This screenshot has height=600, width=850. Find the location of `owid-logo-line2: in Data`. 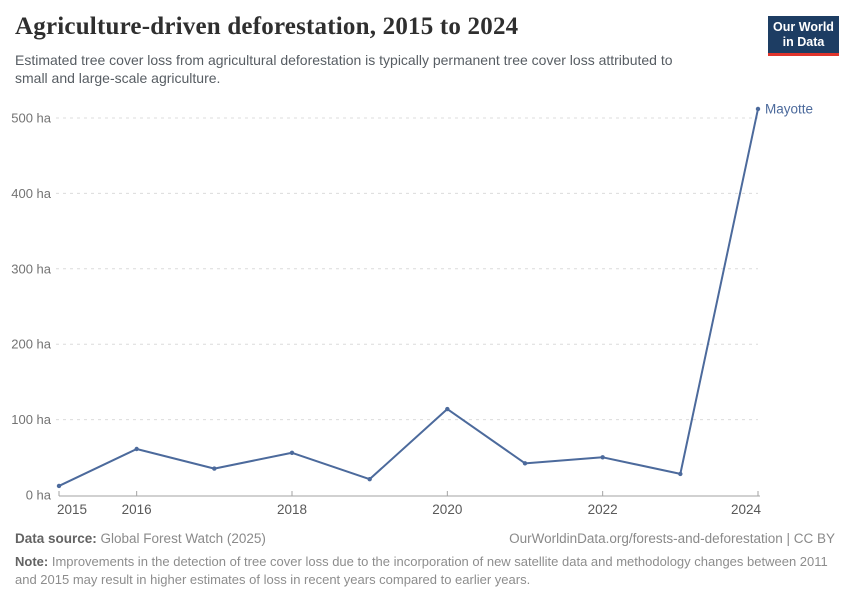

owid-logo-line2: in Data is located at coordinates (803, 41).